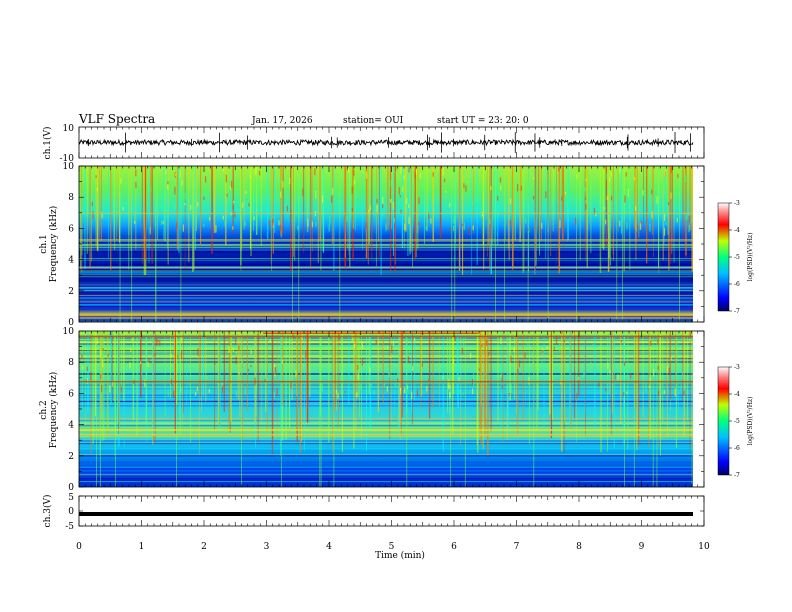 The height and width of the screenshot is (612, 792). Describe the element at coordinates (53, 410) in the screenshot. I see `ch2-spec-ylabel-line2: Frequency (kHz)` at that location.